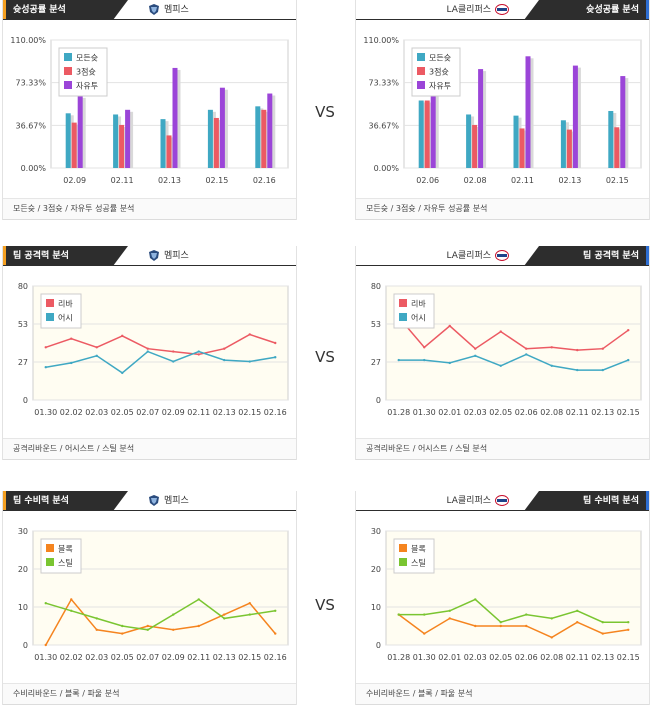  What do you see at coordinates (325, 357) in the screenshot?
I see `vs-label: VS` at bounding box center [325, 357].